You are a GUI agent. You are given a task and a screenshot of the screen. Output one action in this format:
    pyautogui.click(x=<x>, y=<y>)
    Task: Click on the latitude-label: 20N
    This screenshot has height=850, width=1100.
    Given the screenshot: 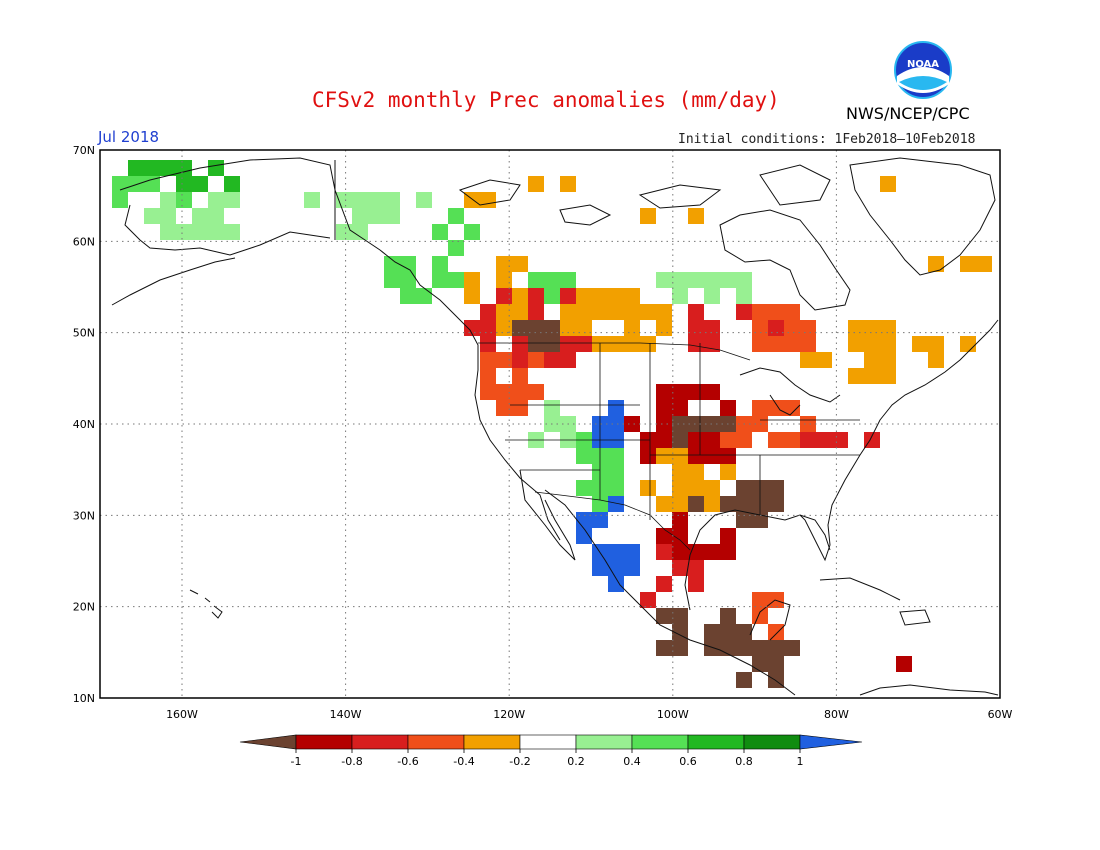 What is the action you would take?
    pyautogui.click(x=84, y=607)
    